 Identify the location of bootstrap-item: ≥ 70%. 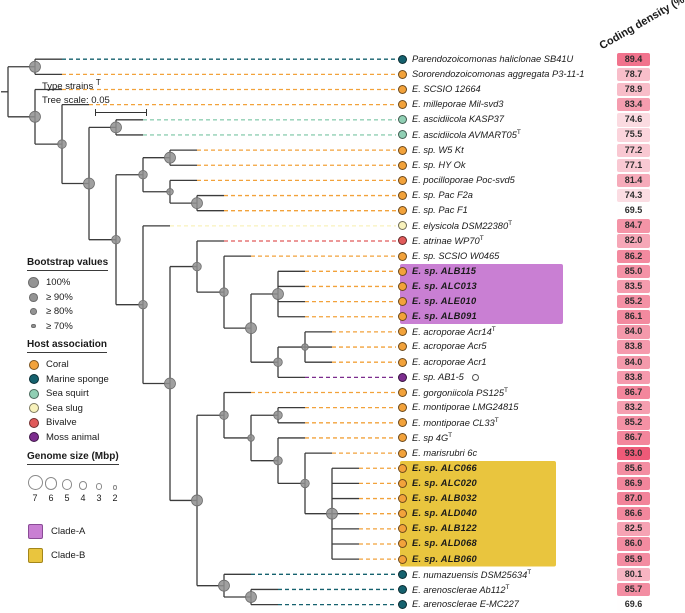
(67, 326).